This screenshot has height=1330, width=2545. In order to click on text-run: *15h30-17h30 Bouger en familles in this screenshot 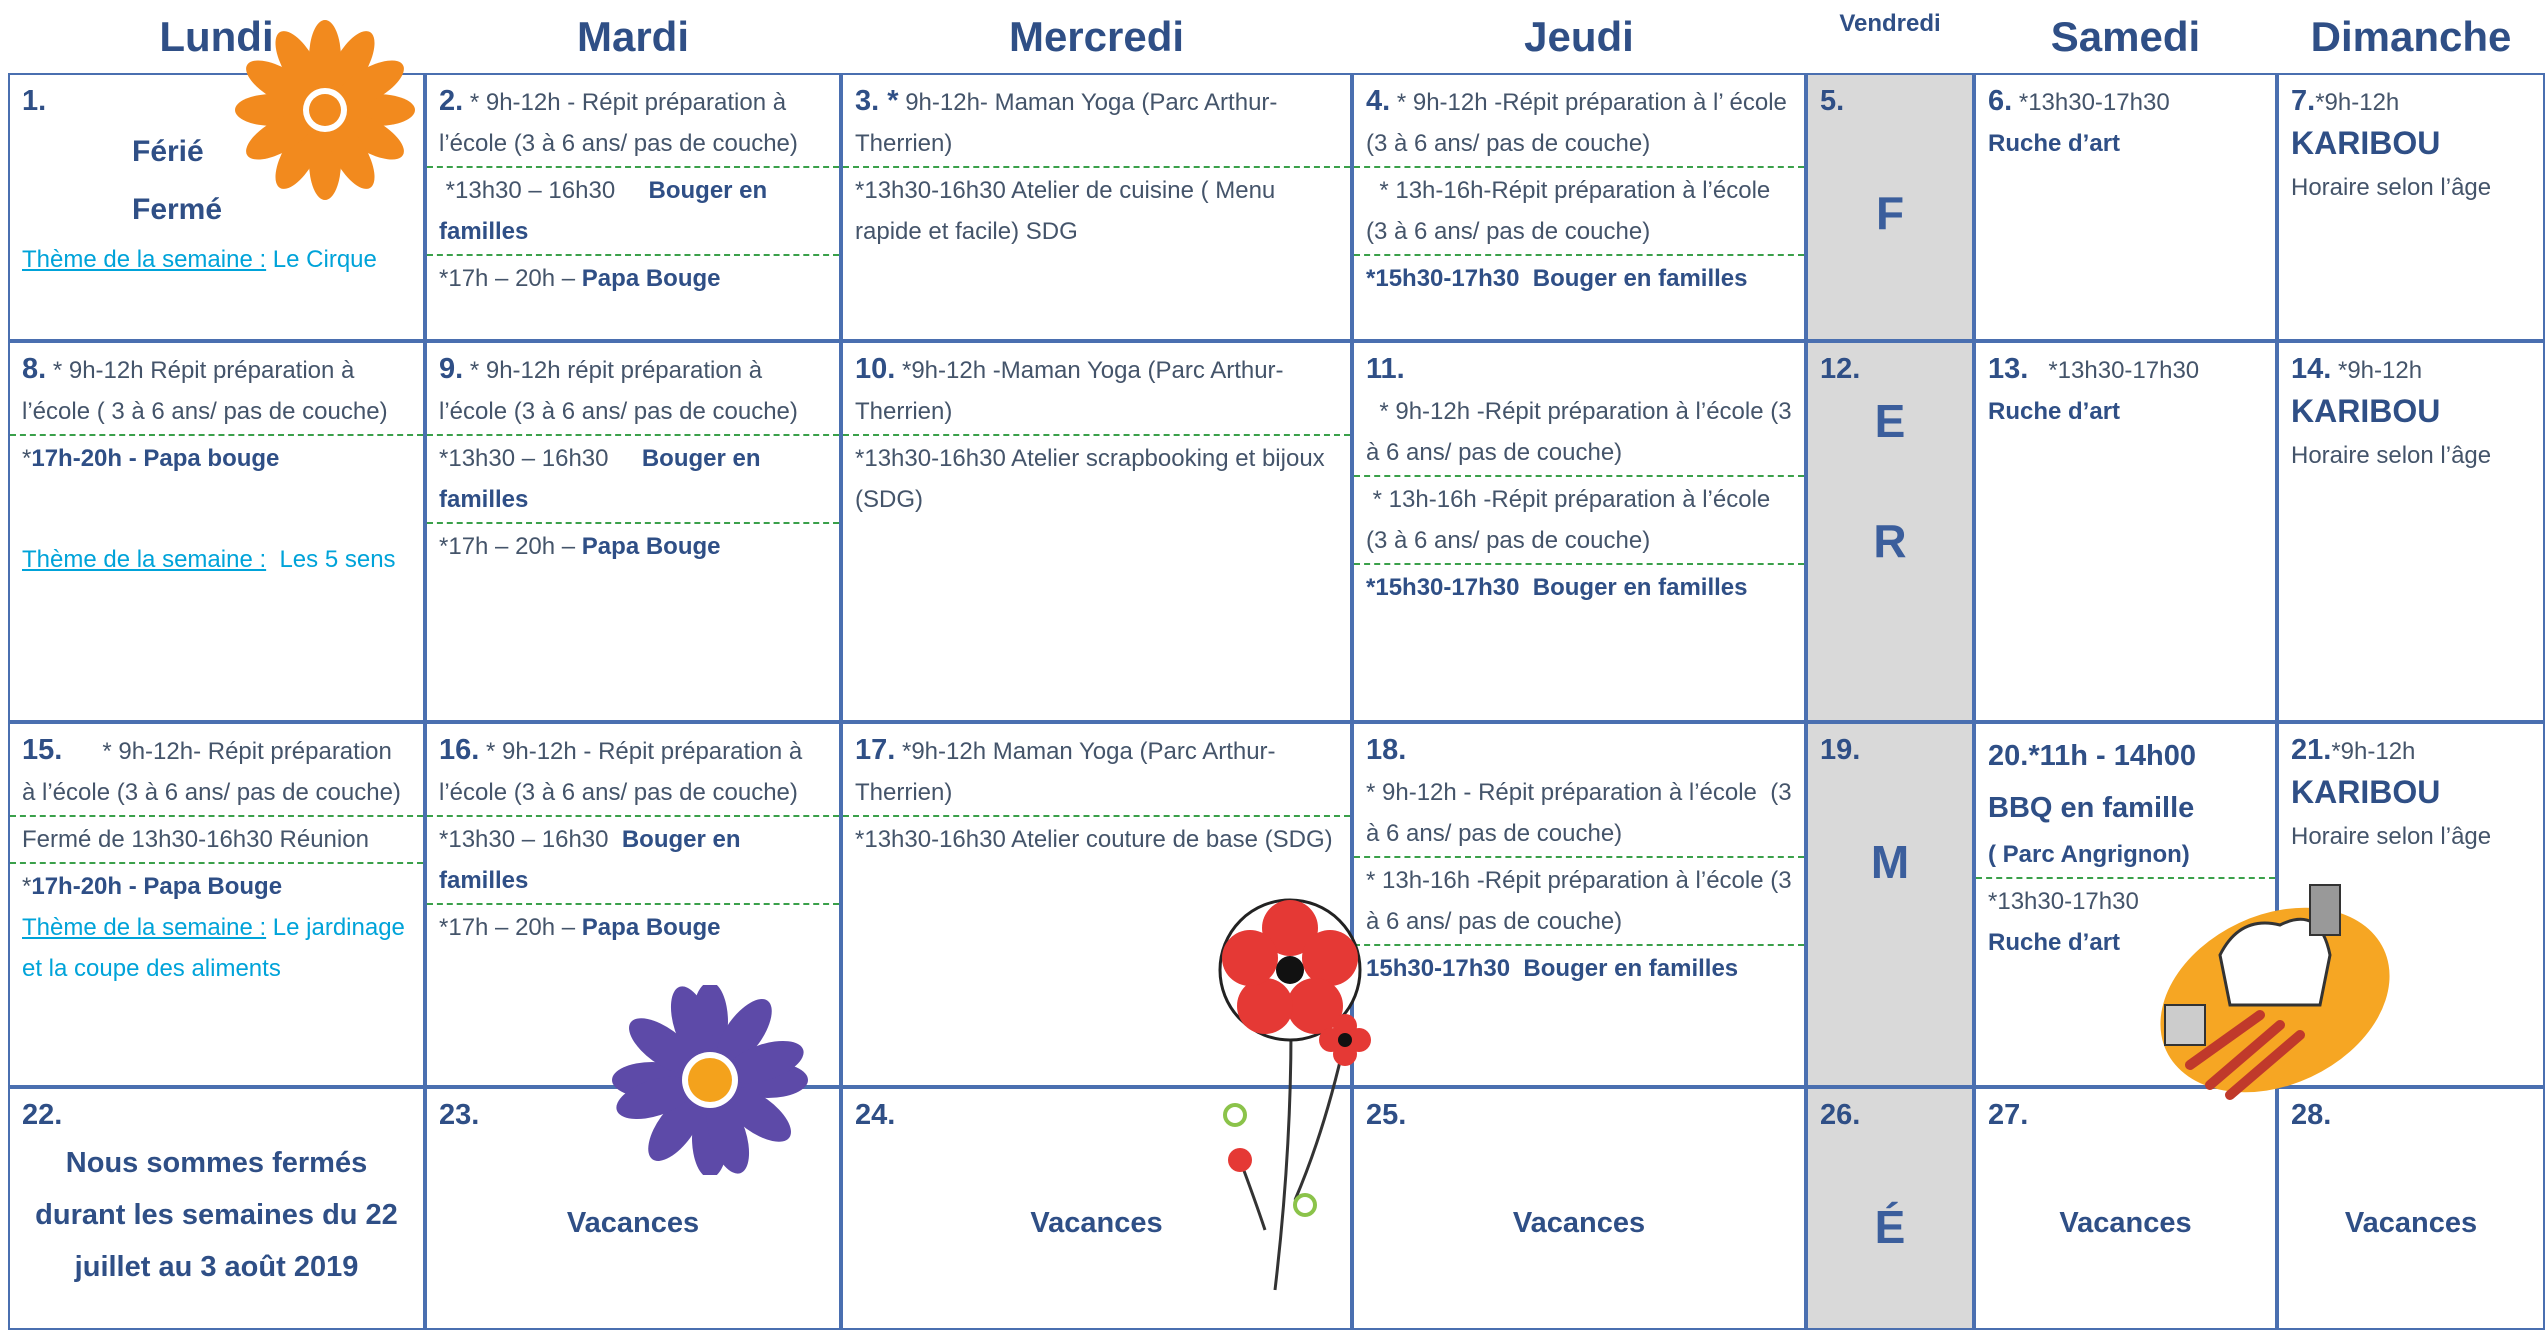, I will do `click(1557, 278)`.